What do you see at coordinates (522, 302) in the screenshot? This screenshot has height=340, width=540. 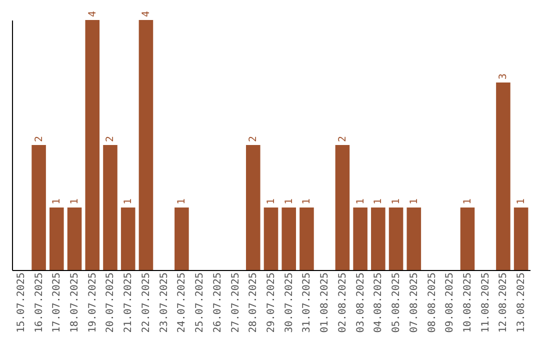 I see `x-tick-label: 13.08.2025` at bounding box center [522, 302].